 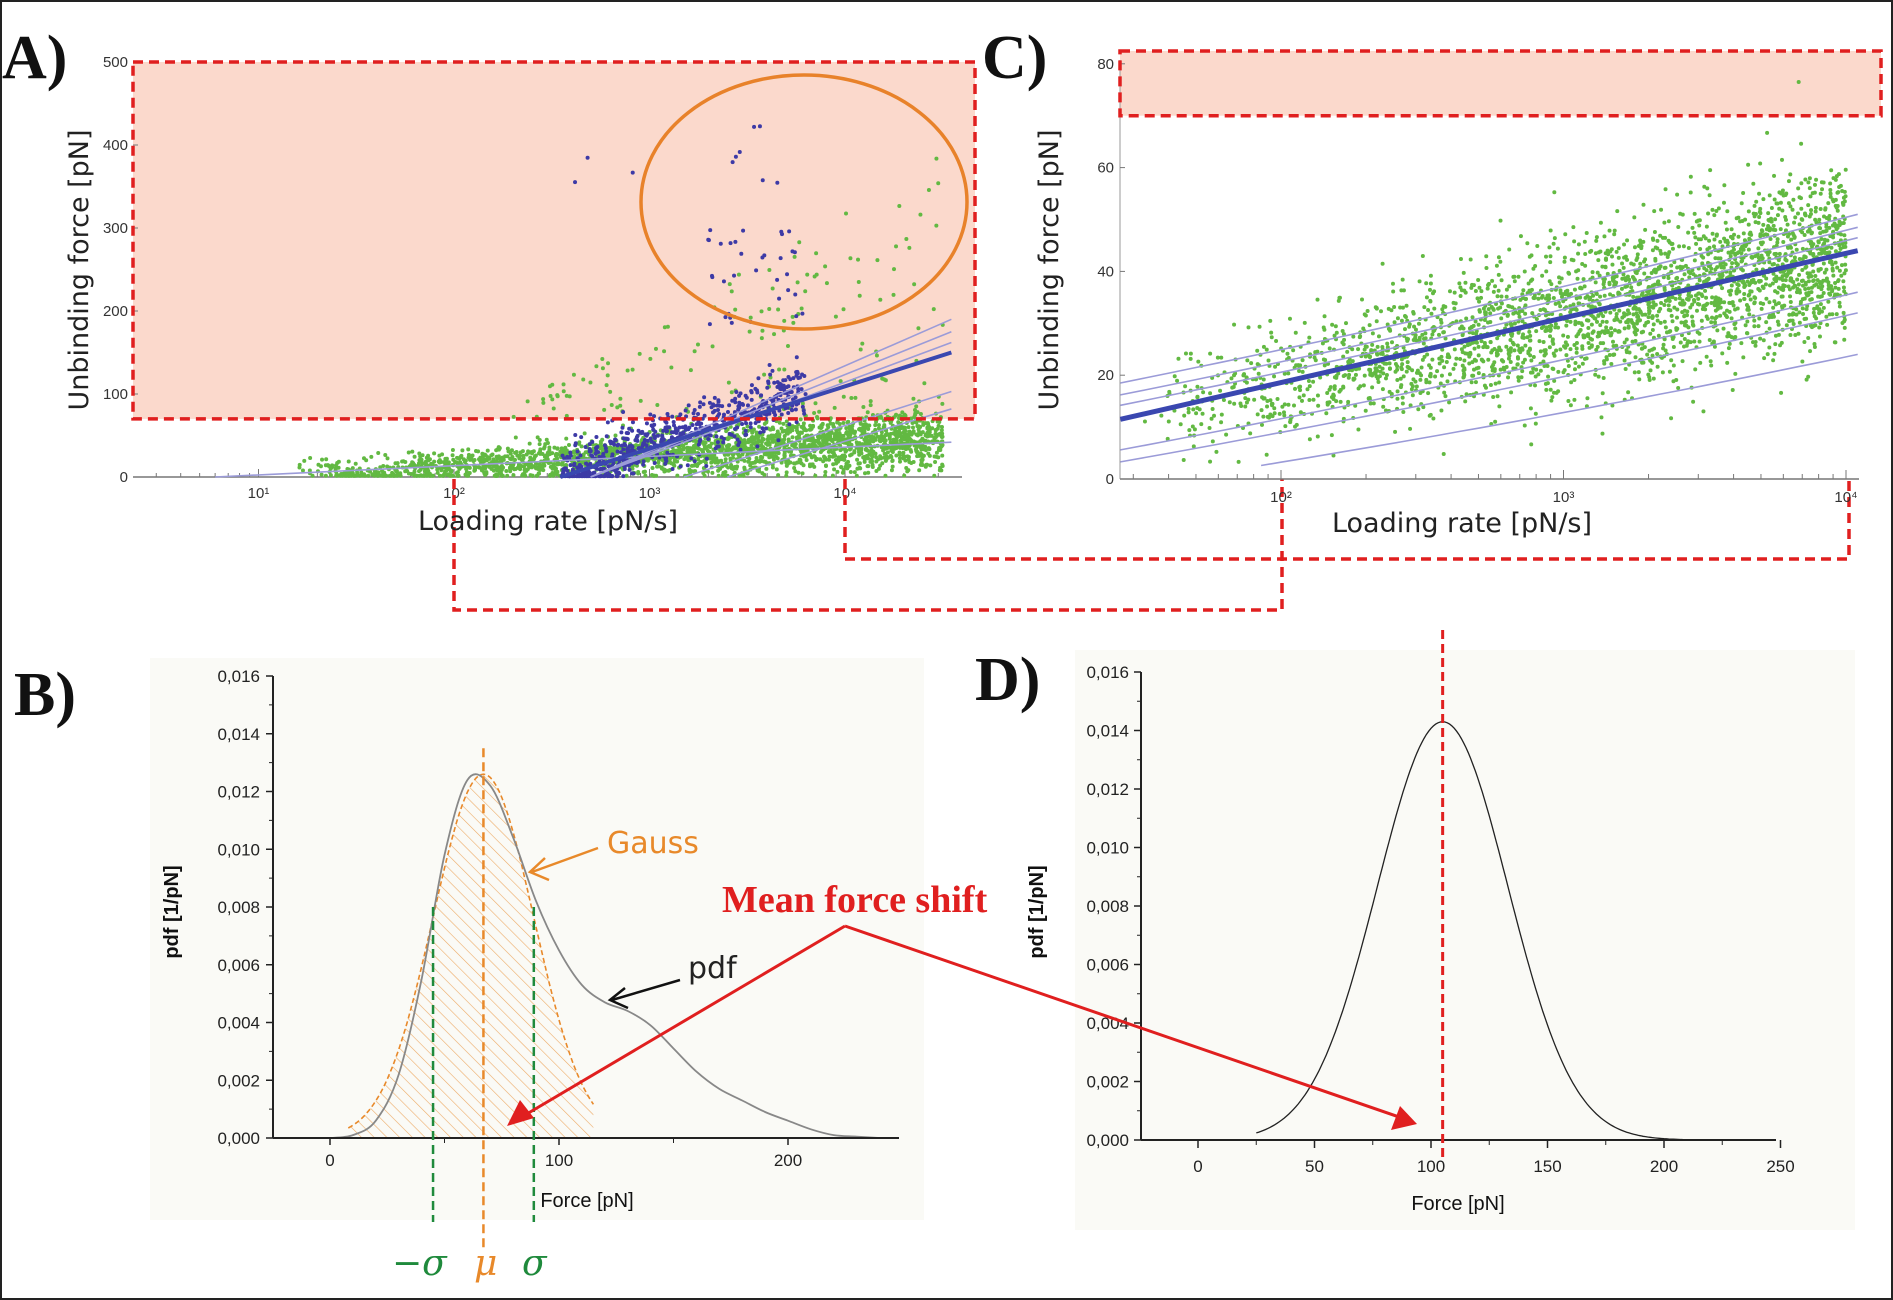 What do you see at coordinates (583, 459) in the screenshot?
I see `confidence-line-a` at bounding box center [583, 459].